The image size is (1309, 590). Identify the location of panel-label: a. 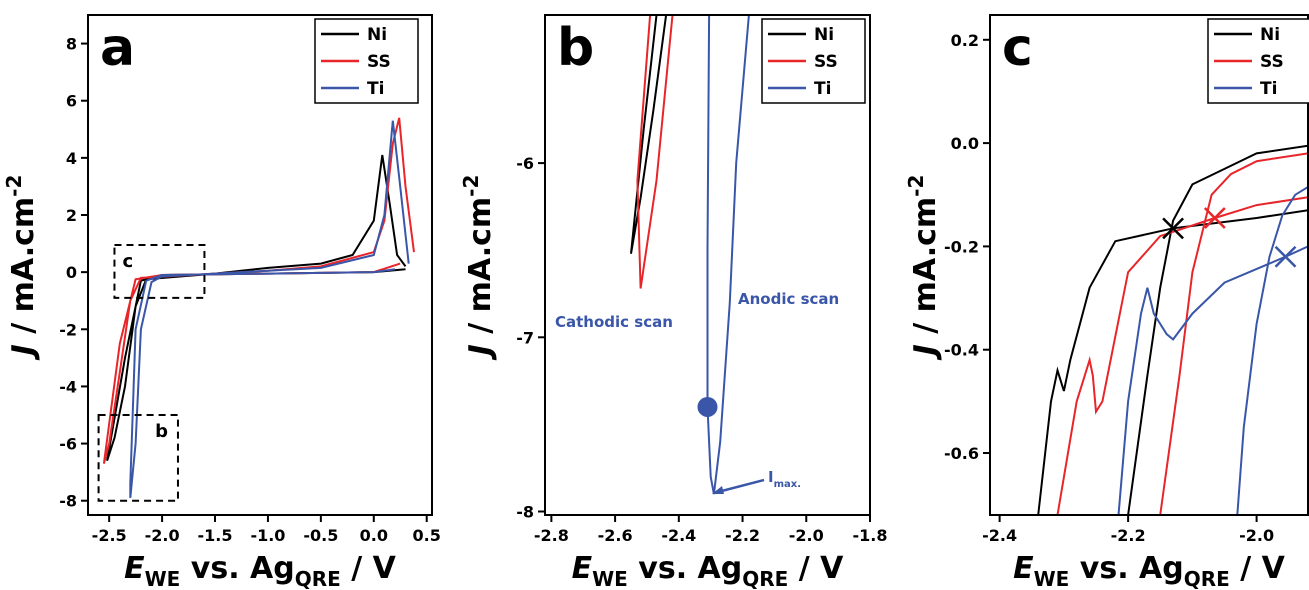
(117, 48).